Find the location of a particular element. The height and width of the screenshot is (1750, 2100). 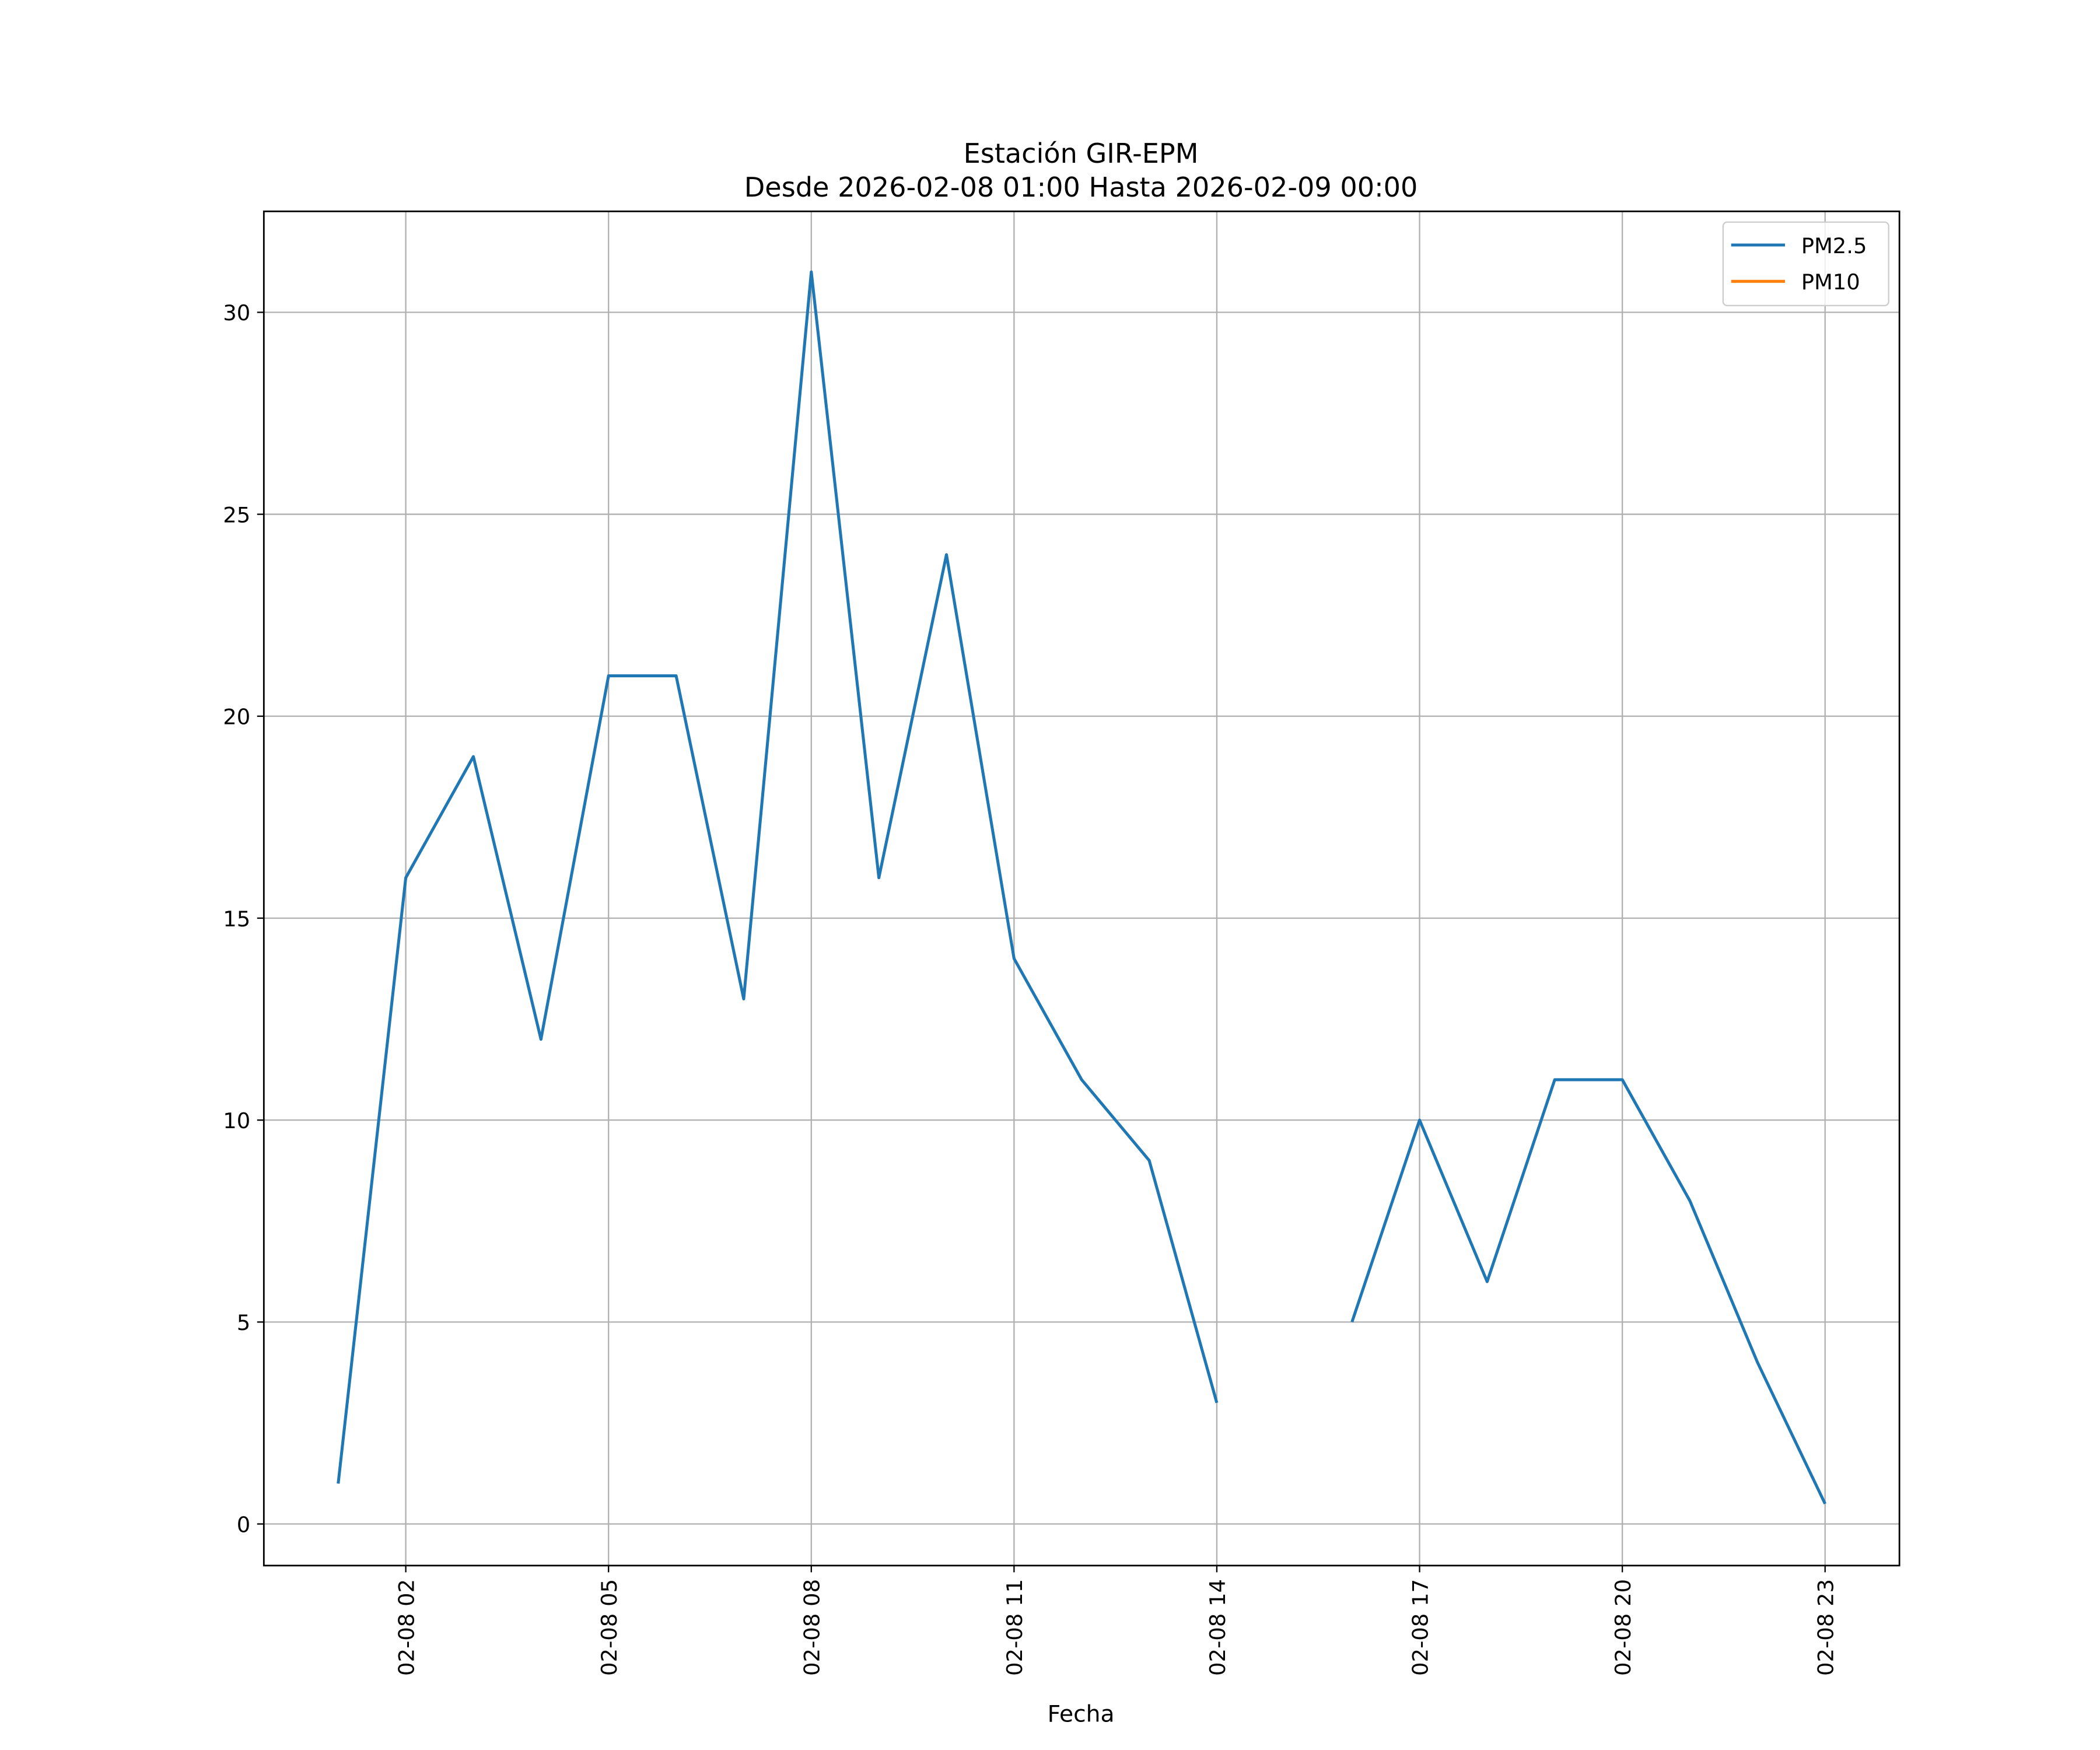

x-tick-label: 02-08 05 is located at coordinates (610, 1627).